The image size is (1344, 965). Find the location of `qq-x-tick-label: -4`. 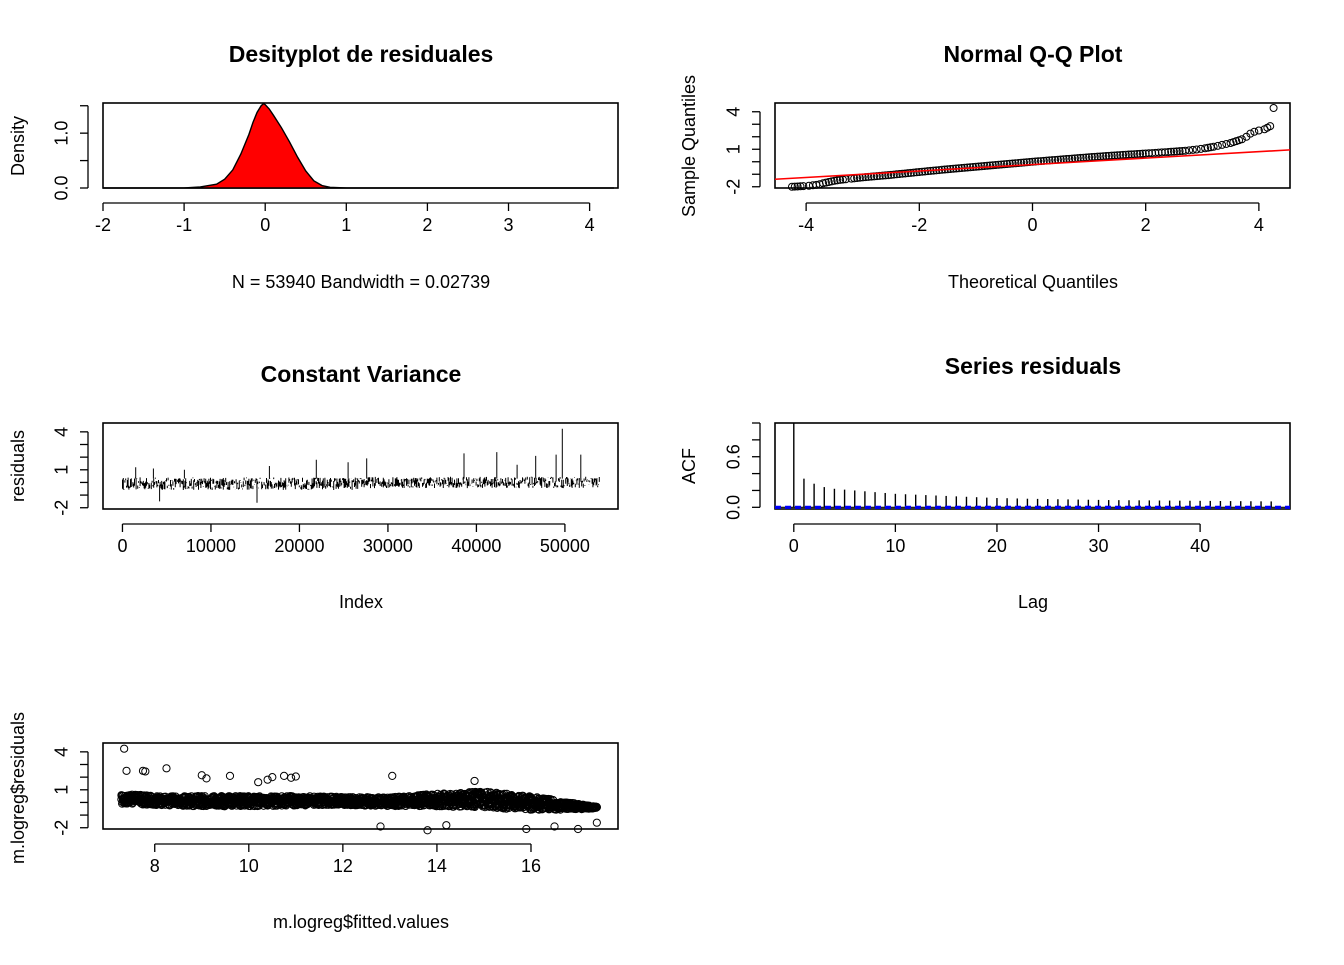

qq-x-tick-label: -4 is located at coordinates (806, 225).